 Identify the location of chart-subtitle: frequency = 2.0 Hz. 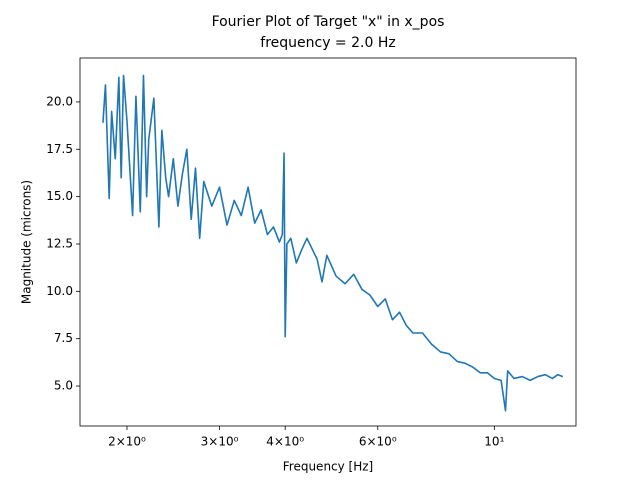
(327, 43).